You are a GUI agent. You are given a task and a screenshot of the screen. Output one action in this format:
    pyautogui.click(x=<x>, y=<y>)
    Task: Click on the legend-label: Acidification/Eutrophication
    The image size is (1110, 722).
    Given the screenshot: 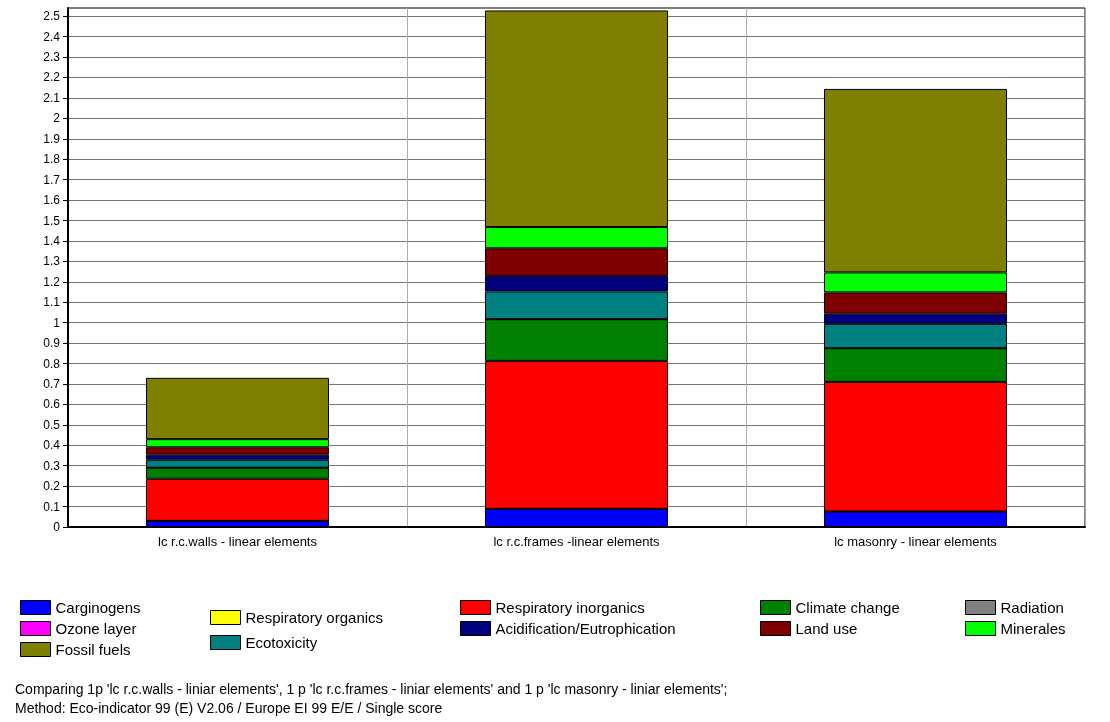 What is the action you would take?
    pyautogui.click(x=585, y=628)
    